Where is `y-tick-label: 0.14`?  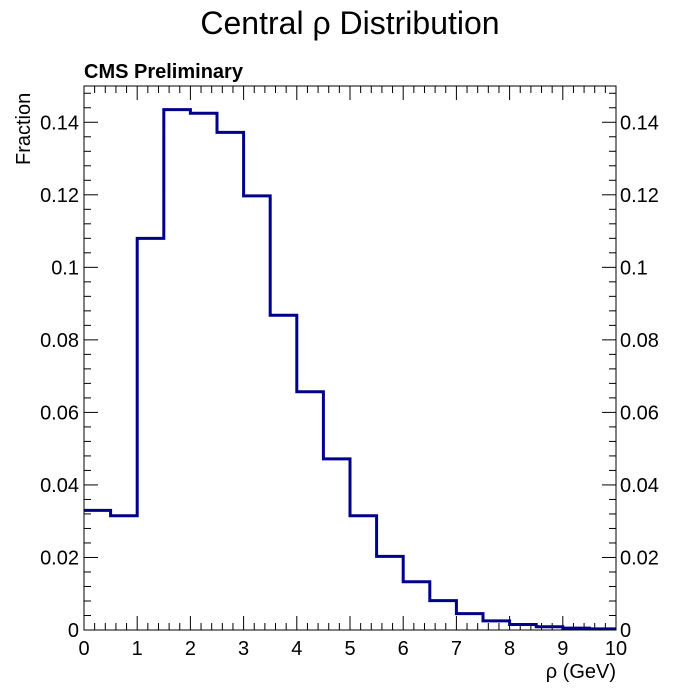 y-tick-label: 0.14 is located at coordinates (59, 123).